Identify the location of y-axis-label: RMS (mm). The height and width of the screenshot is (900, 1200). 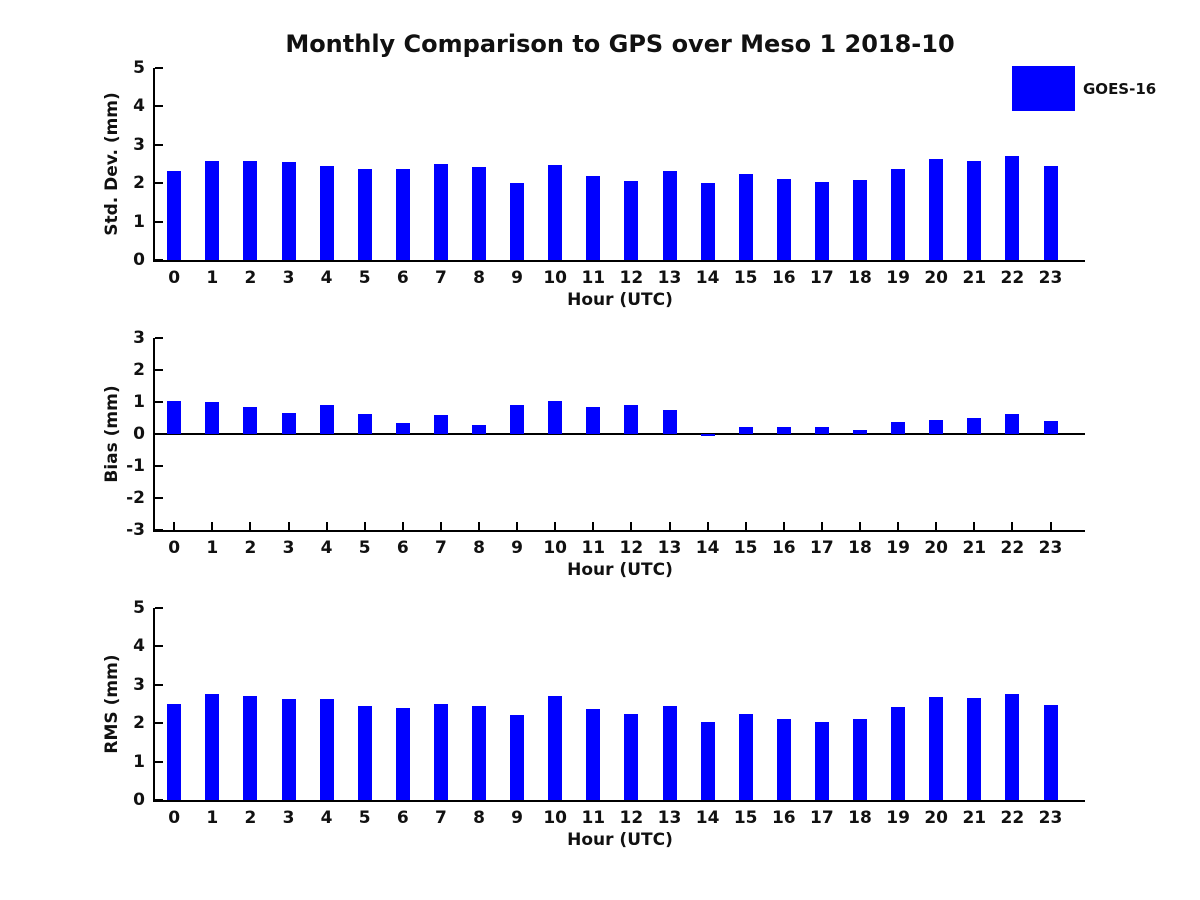
(112, 704).